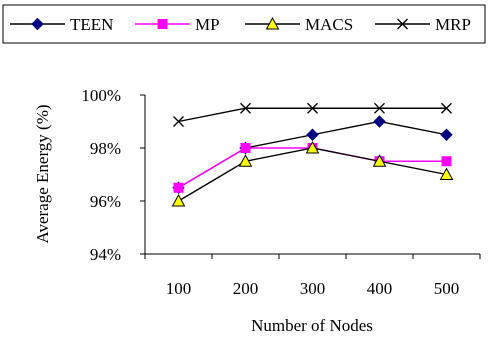  Describe the element at coordinates (105, 148) in the screenshot. I see `y-tick-label: 98%` at that location.